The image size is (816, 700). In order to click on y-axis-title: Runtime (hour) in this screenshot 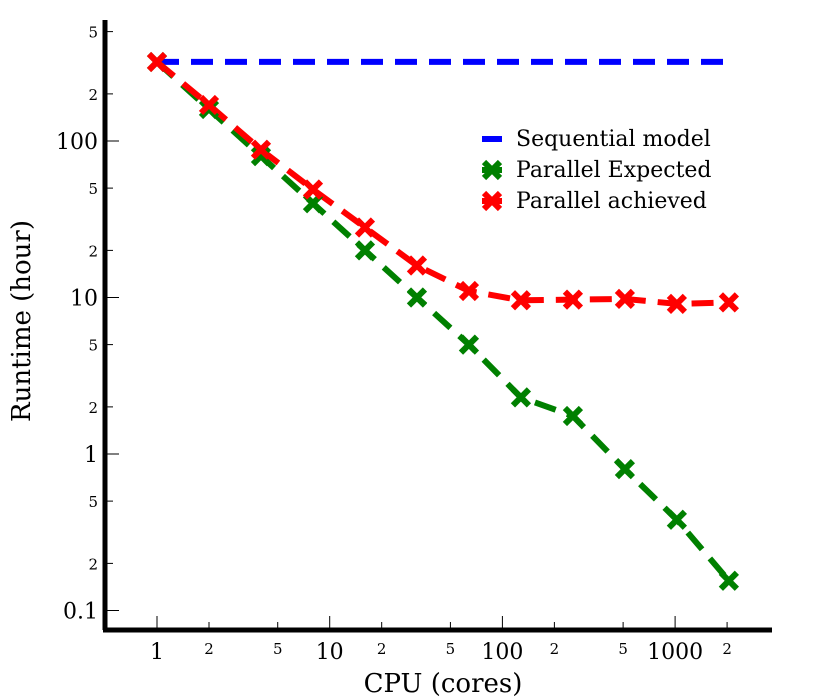, I will do `click(22, 321)`.